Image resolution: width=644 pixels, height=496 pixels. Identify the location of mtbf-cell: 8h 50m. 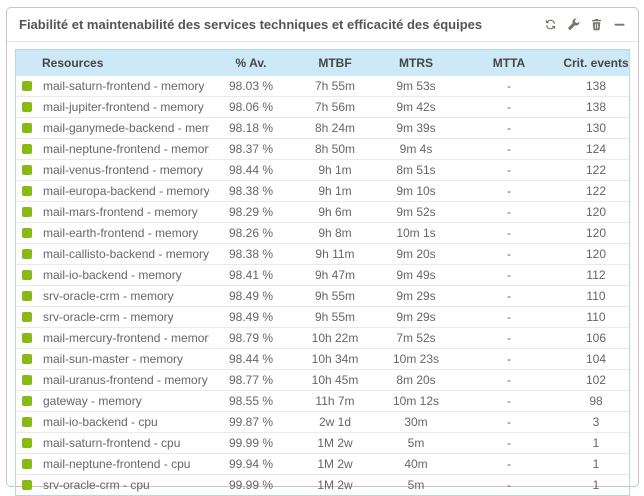
(335, 149).